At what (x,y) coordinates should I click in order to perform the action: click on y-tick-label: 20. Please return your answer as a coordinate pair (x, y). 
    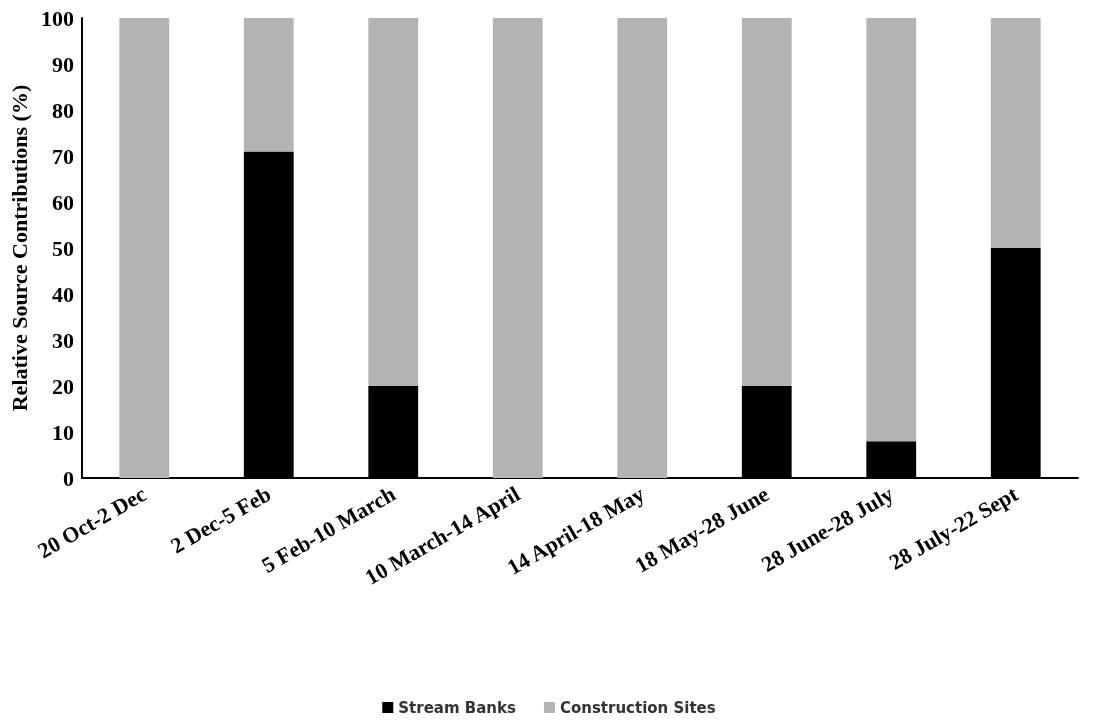
    Looking at the image, I should click on (63, 386).